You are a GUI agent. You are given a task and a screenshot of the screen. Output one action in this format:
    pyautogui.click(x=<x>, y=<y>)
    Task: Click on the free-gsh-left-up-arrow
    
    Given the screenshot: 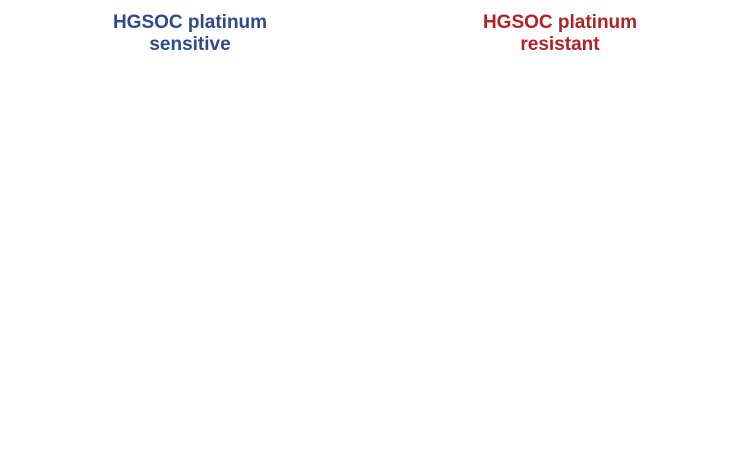 What is the action you would take?
    pyautogui.click(x=176, y=242)
    